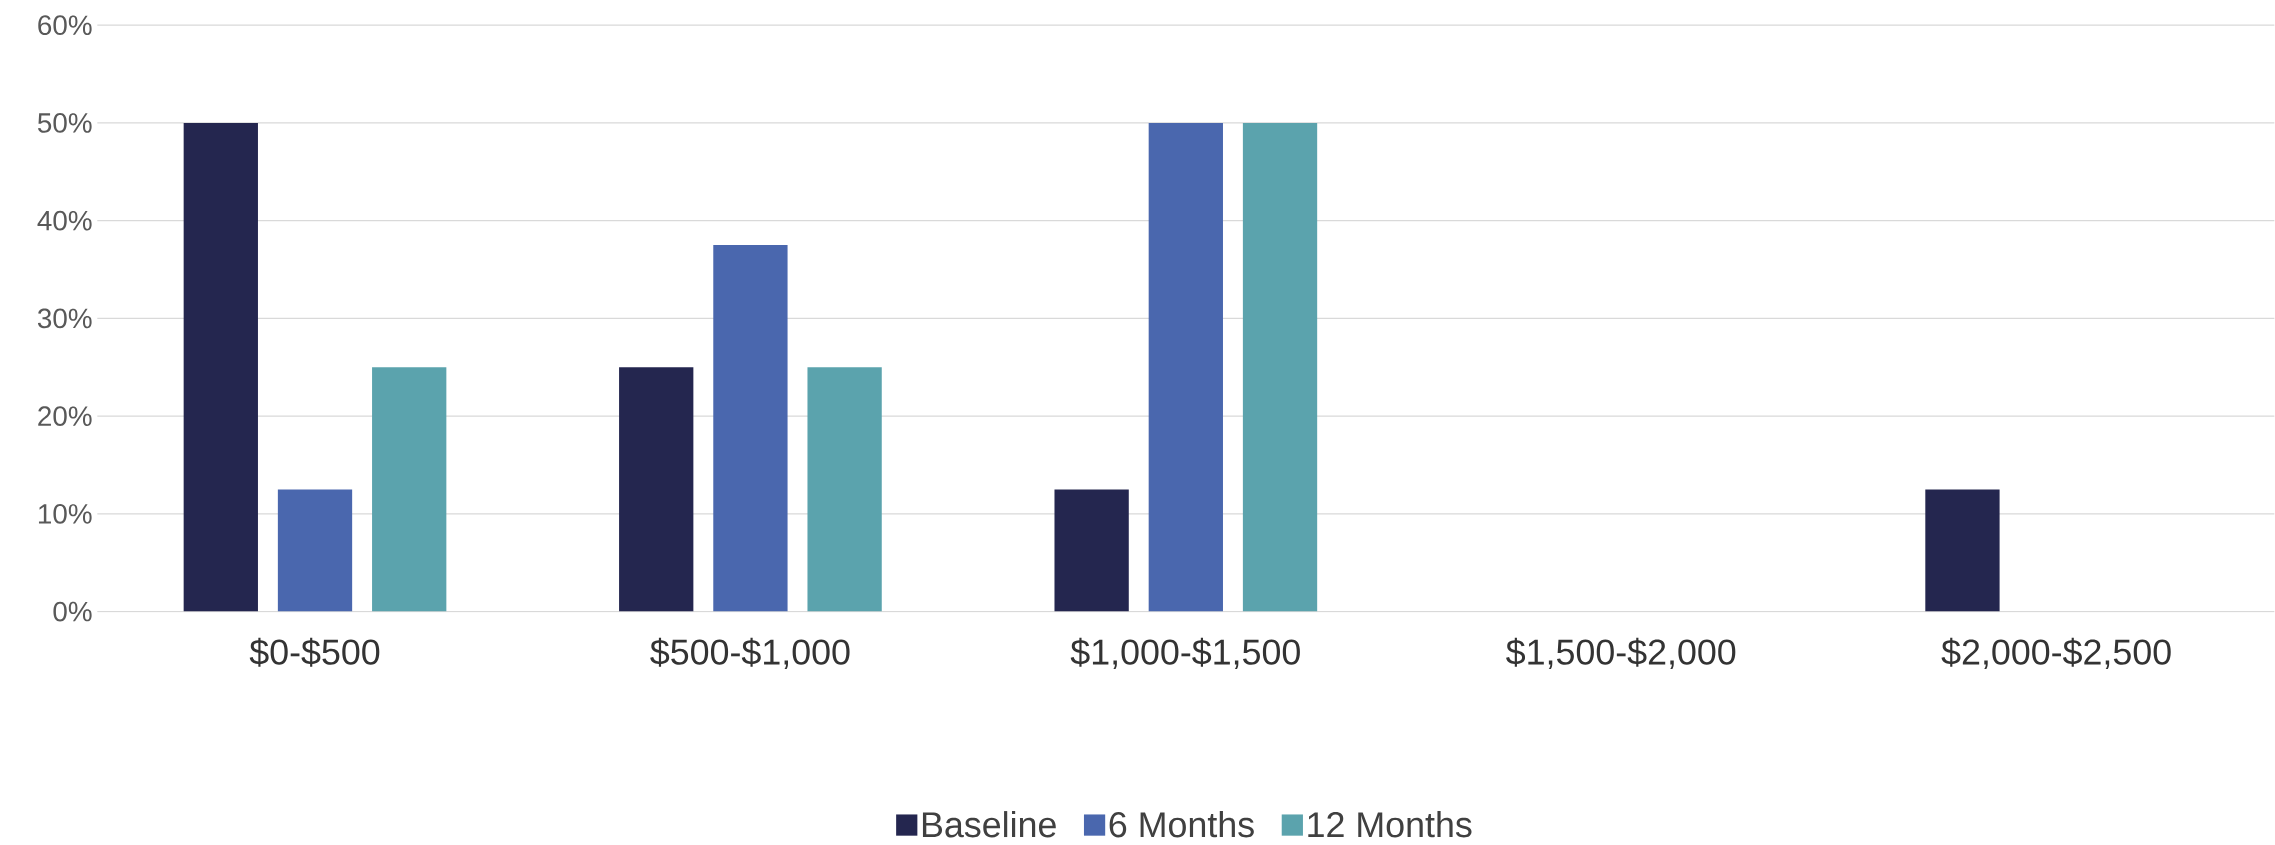 Image resolution: width=2275 pixels, height=845 pixels. Describe the element at coordinates (65, 513) in the screenshot. I see `y-tick-label: 10%` at that location.